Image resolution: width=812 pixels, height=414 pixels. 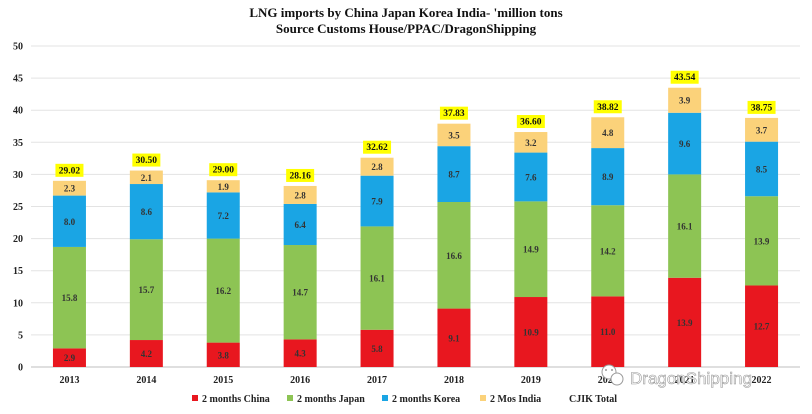 I want to click on total-label: 29.02, so click(x=70, y=171).